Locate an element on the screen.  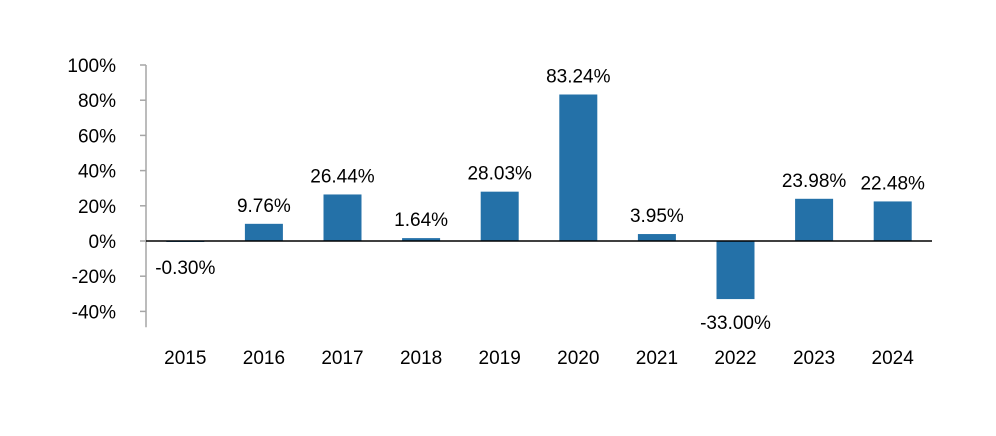
x-category-label: 2017 is located at coordinates (342, 358).